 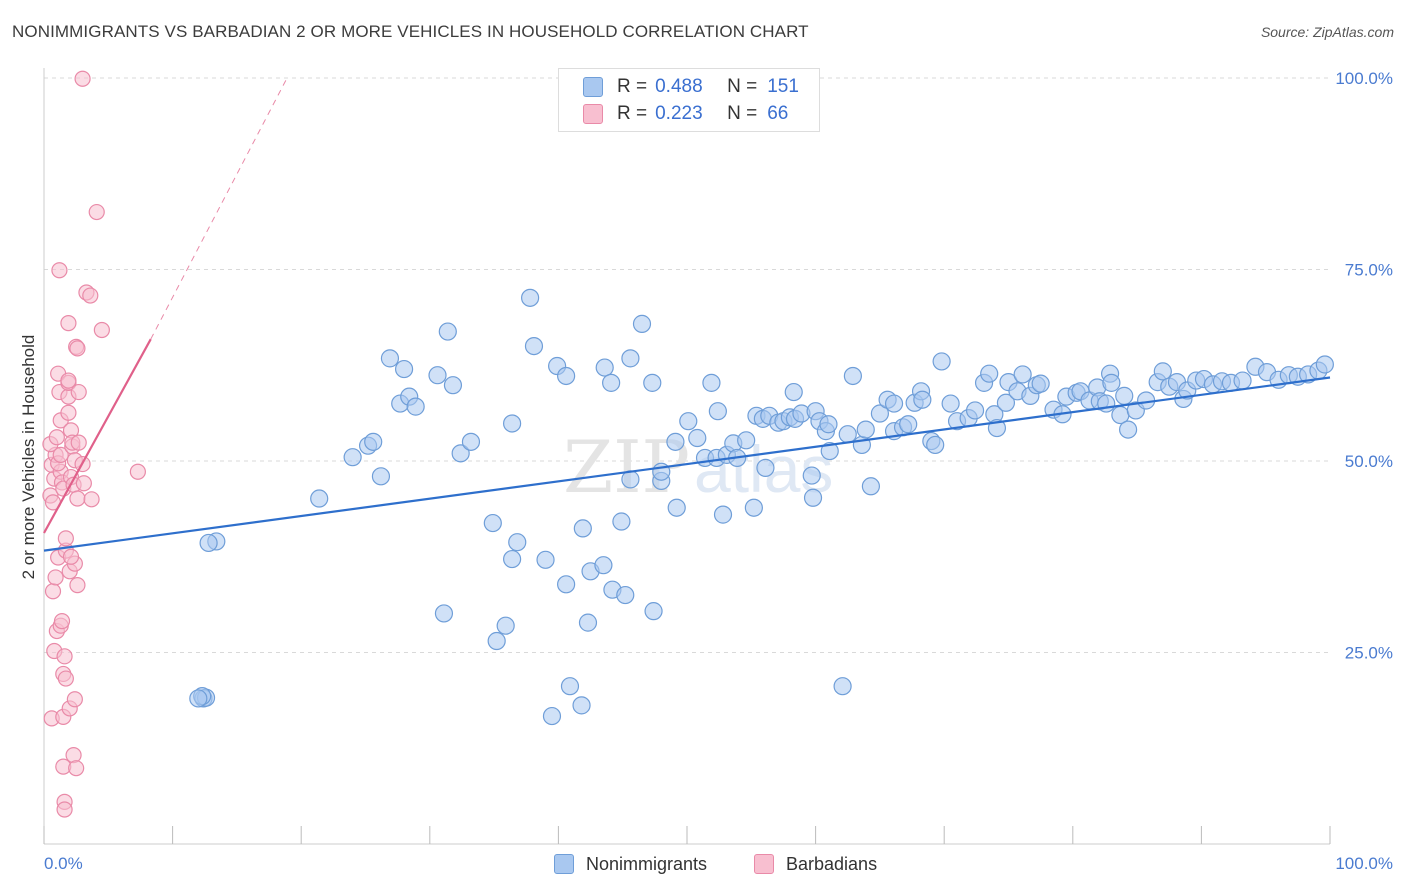 What do you see at coordinates (632, 113) in the screenshot?
I see `legend-r-label: R =` at bounding box center [632, 113].